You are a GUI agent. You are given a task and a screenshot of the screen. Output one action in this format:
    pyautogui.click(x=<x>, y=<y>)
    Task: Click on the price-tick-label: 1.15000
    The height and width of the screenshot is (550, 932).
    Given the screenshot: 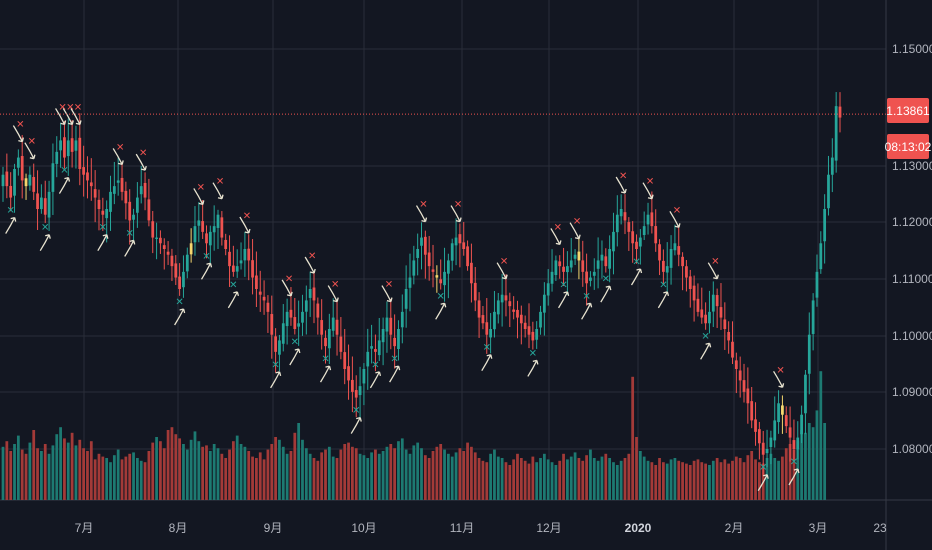 What is the action you would take?
    pyautogui.click(x=912, y=49)
    